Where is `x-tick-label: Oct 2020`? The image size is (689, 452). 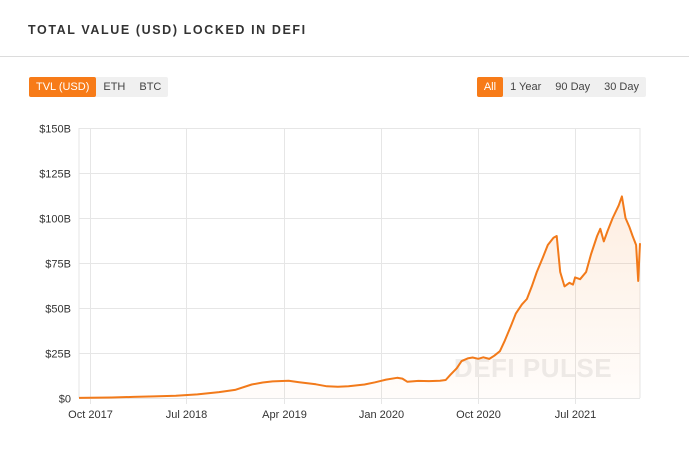
x-tick-label: Oct 2020 is located at coordinates (478, 415).